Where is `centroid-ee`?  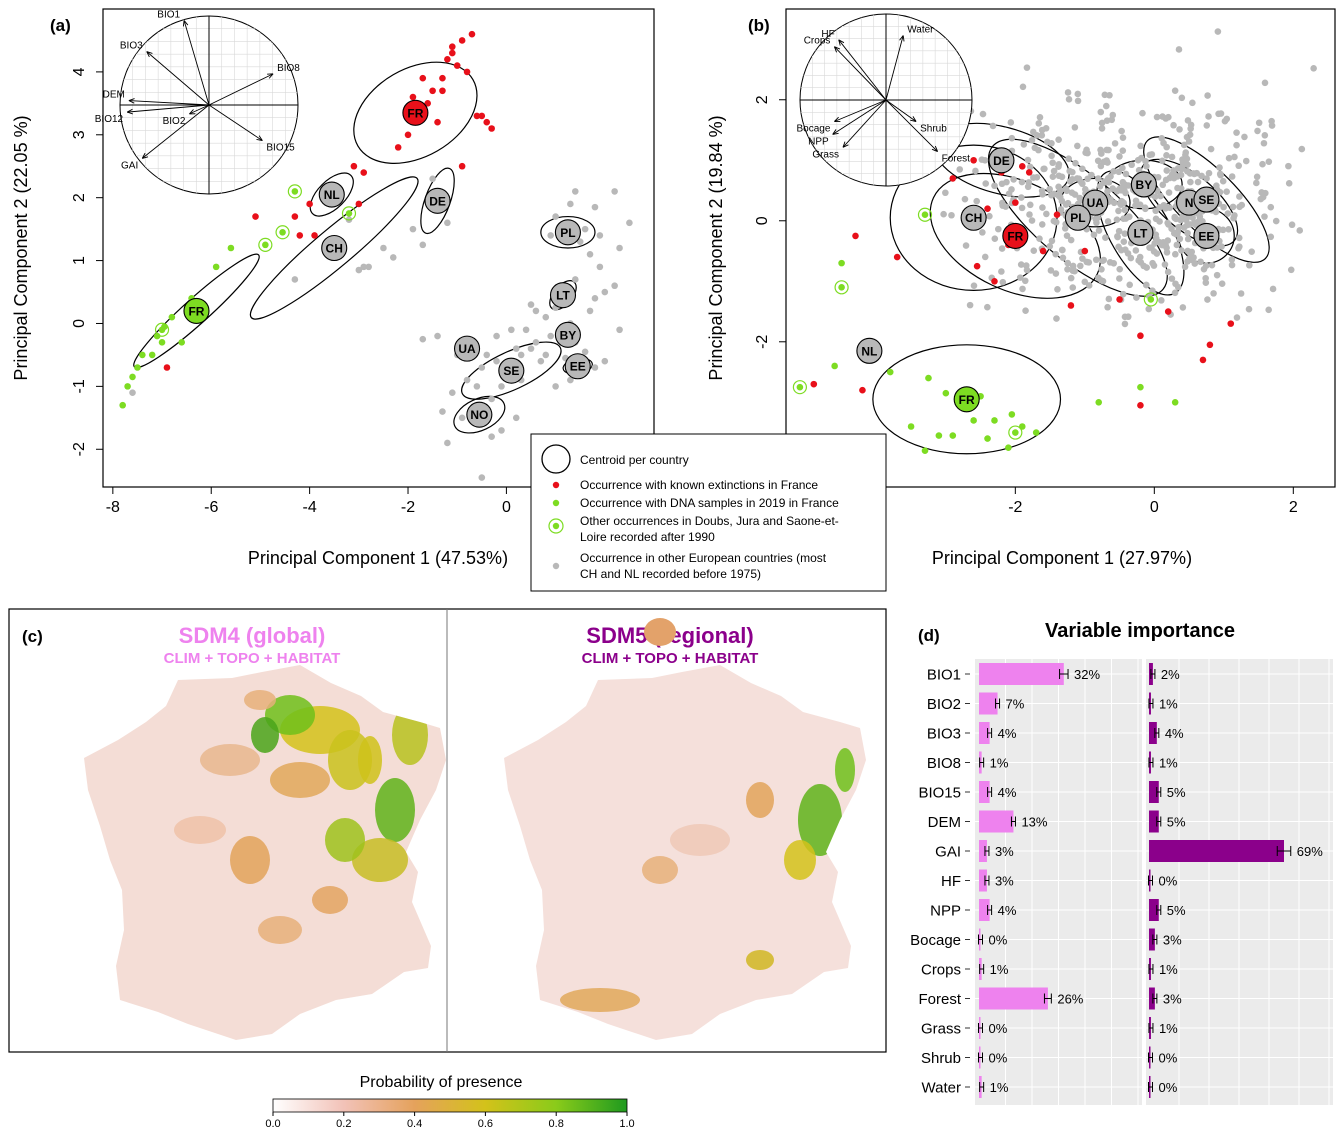 centroid-ee is located at coordinates (577, 366).